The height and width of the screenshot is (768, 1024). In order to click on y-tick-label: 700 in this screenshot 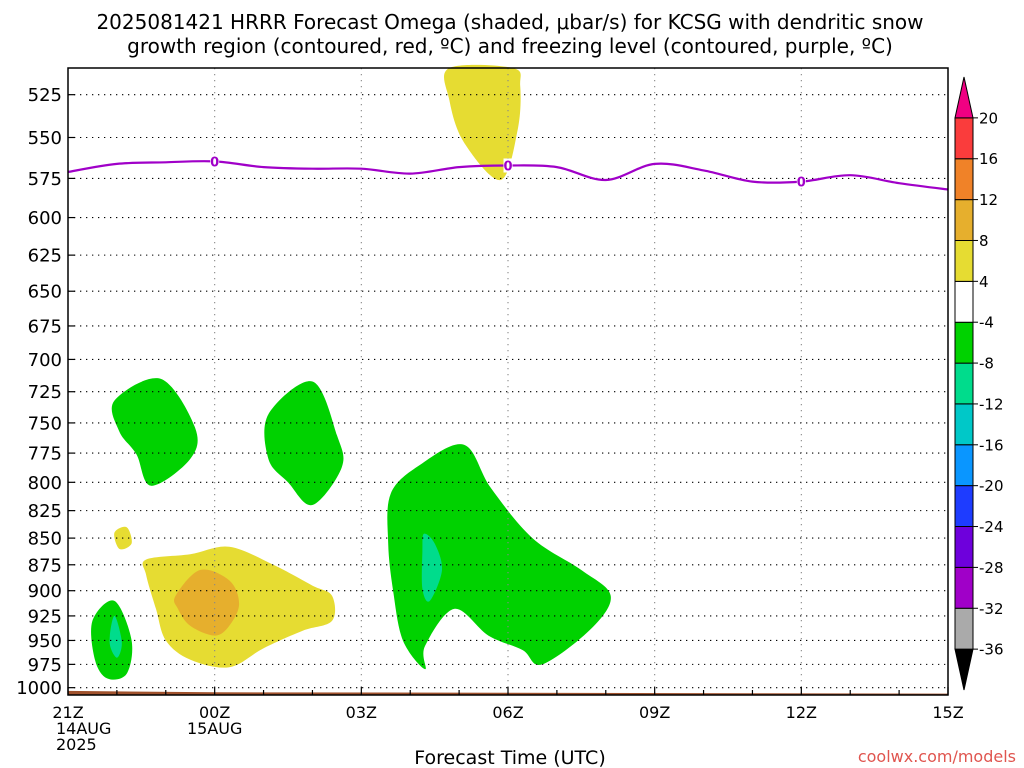, I will do `click(45, 360)`.